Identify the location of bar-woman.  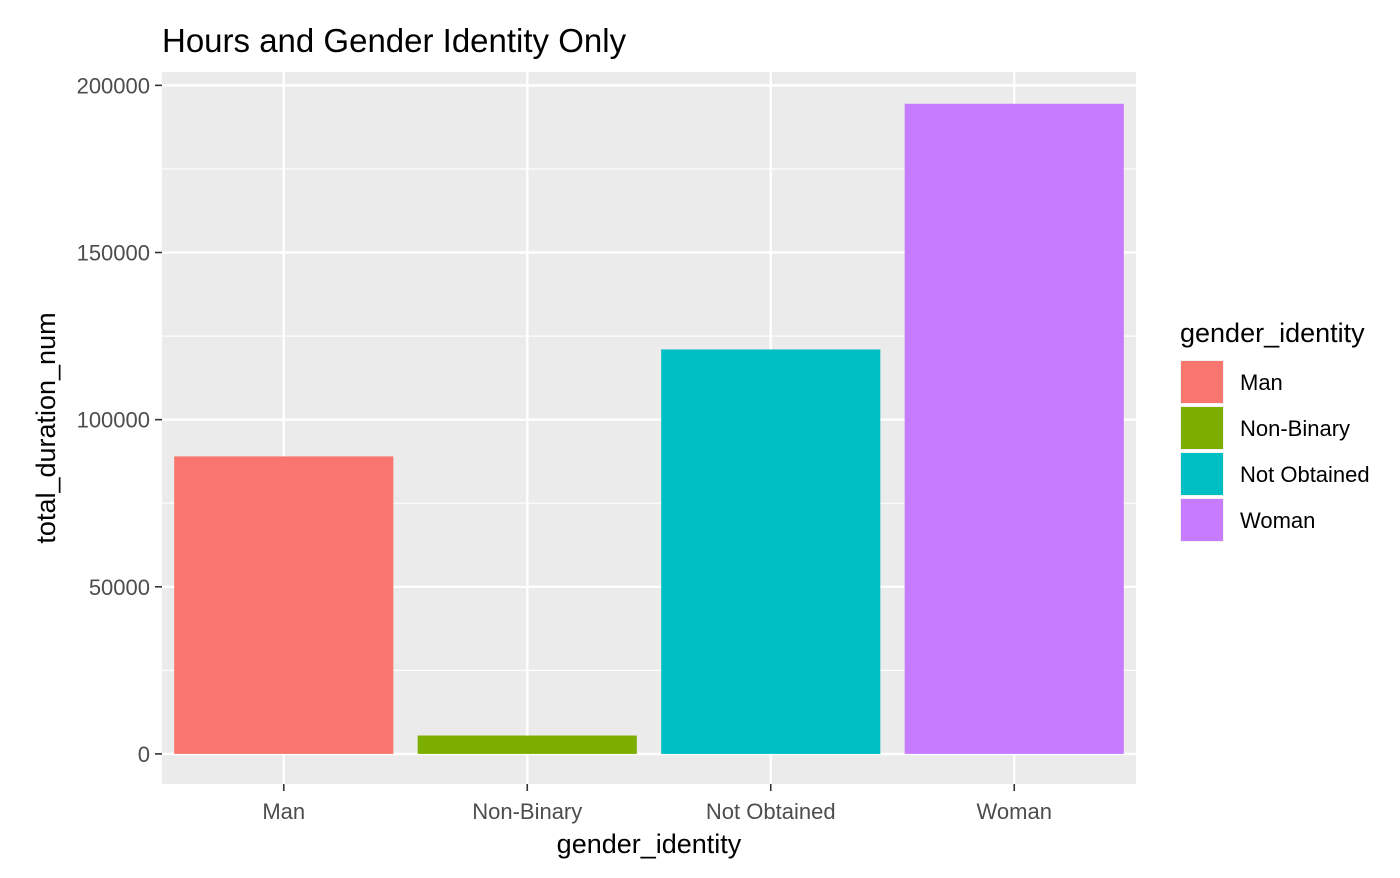
(1014, 428).